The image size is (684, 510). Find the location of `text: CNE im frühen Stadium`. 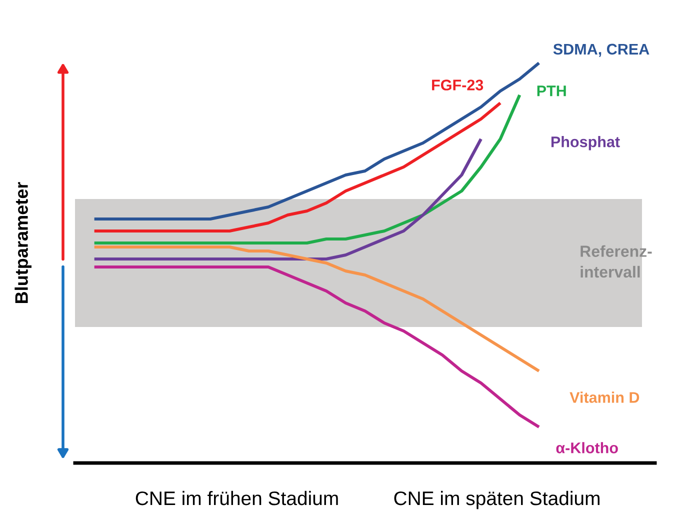

text: CNE im frühen Stadium is located at coordinates (237, 498).